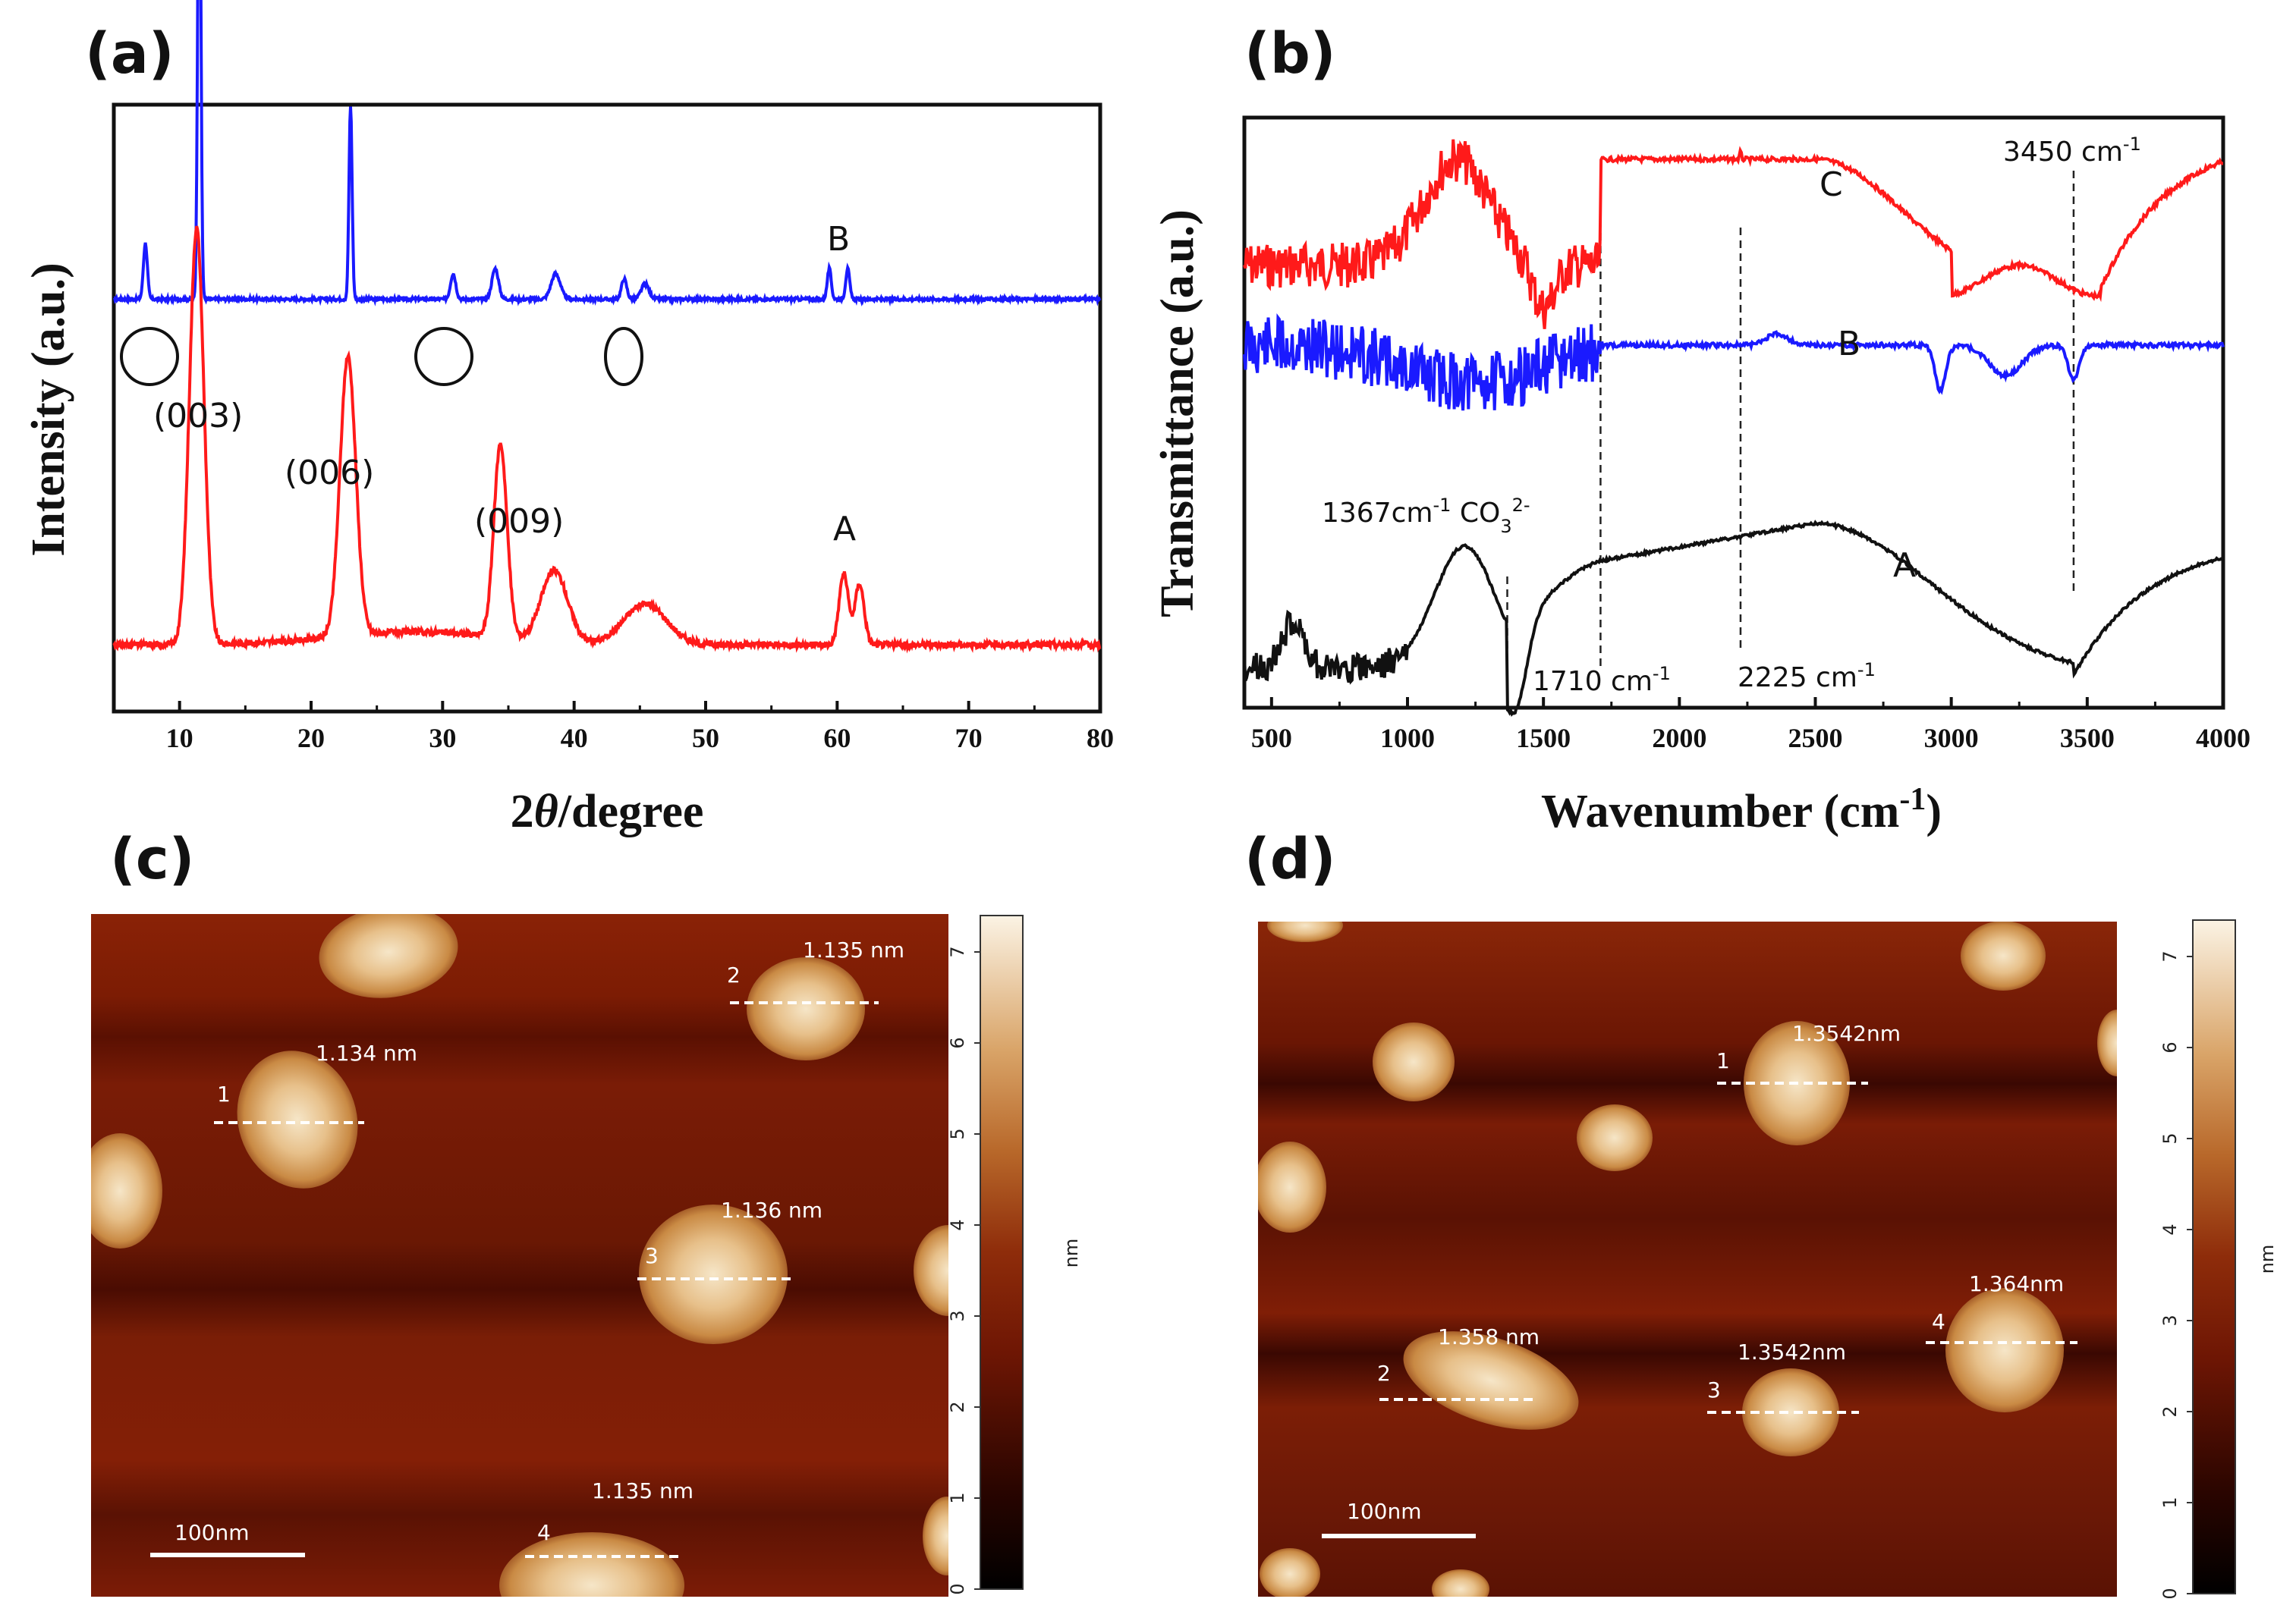 The height and width of the screenshot is (1624, 2296). I want to click on peak-label-009: (009), so click(519, 521).